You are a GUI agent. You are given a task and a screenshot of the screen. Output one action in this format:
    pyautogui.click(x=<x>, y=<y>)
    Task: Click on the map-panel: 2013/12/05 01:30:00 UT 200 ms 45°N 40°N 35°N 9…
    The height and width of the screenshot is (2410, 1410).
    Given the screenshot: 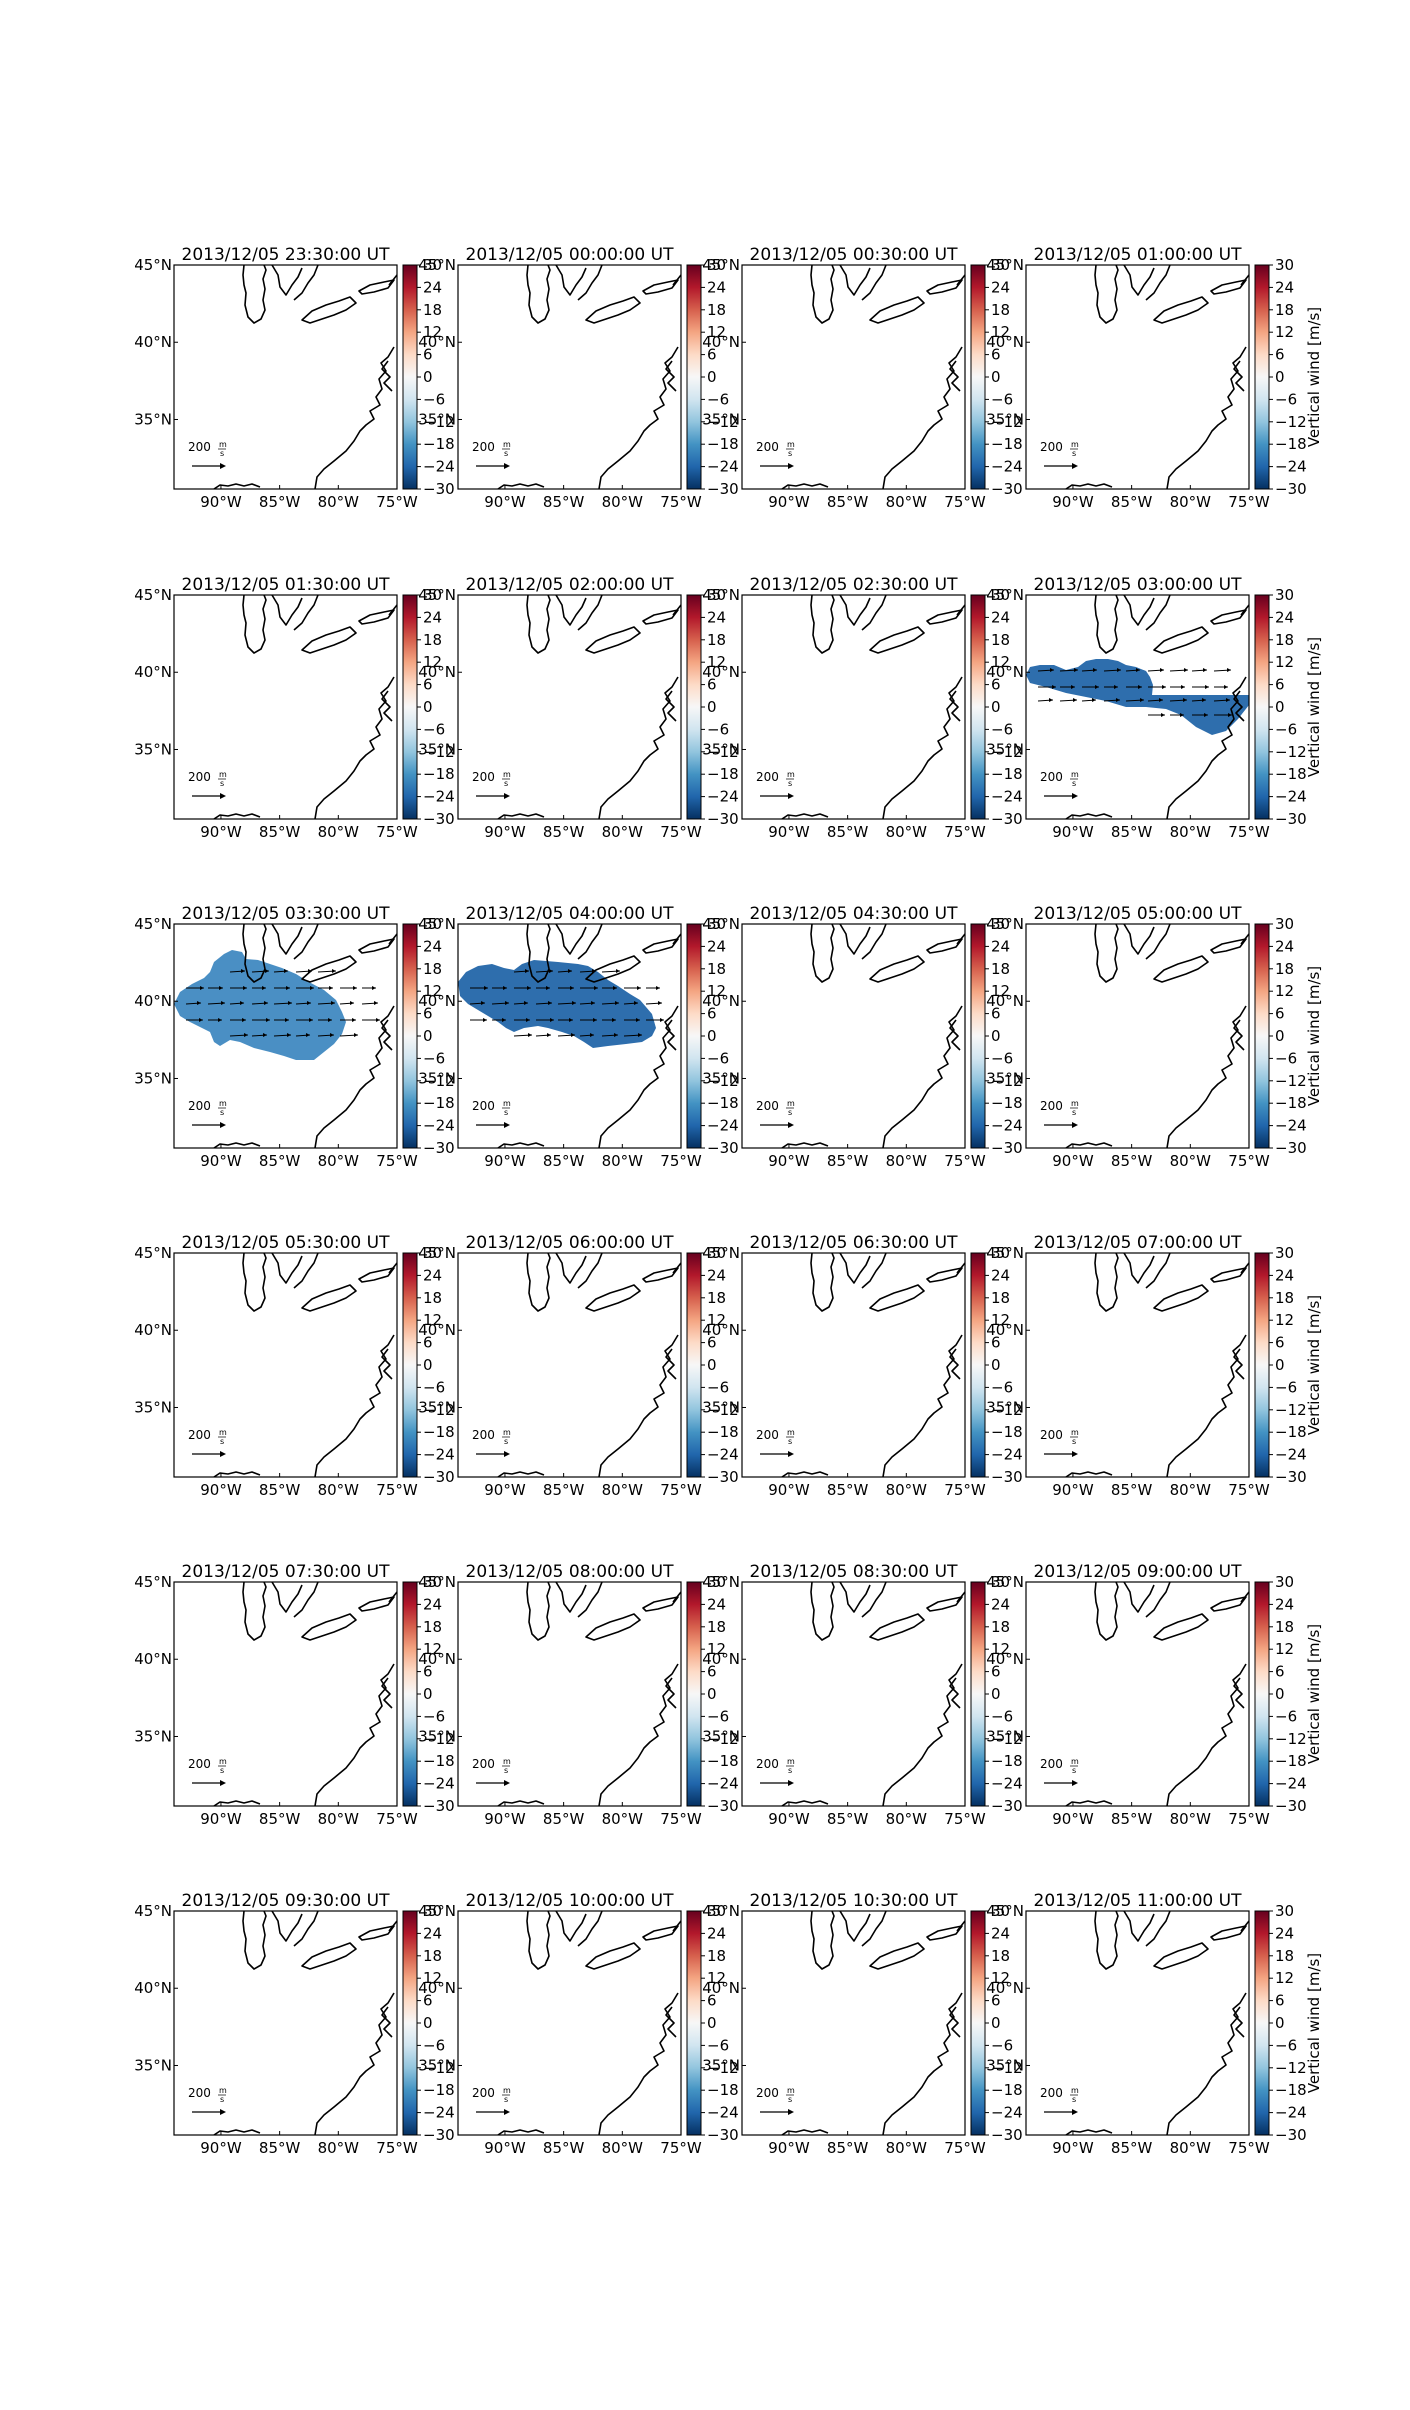 What is the action you would take?
    pyautogui.click(x=294, y=708)
    